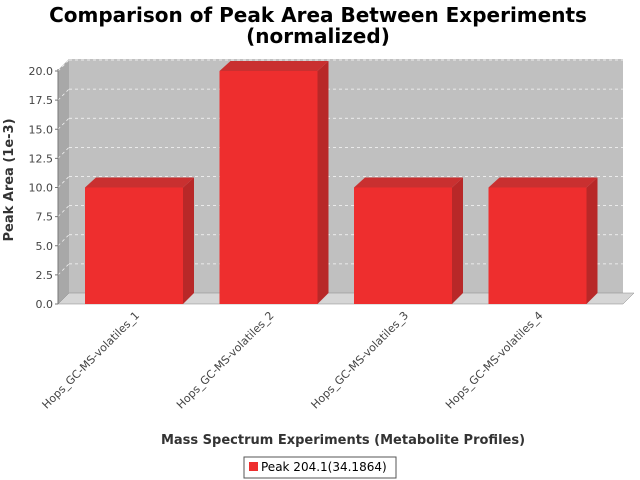  What do you see at coordinates (45, 275) in the screenshot?
I see `y-tick-label: 2.5` at bounding box center [45, 275].